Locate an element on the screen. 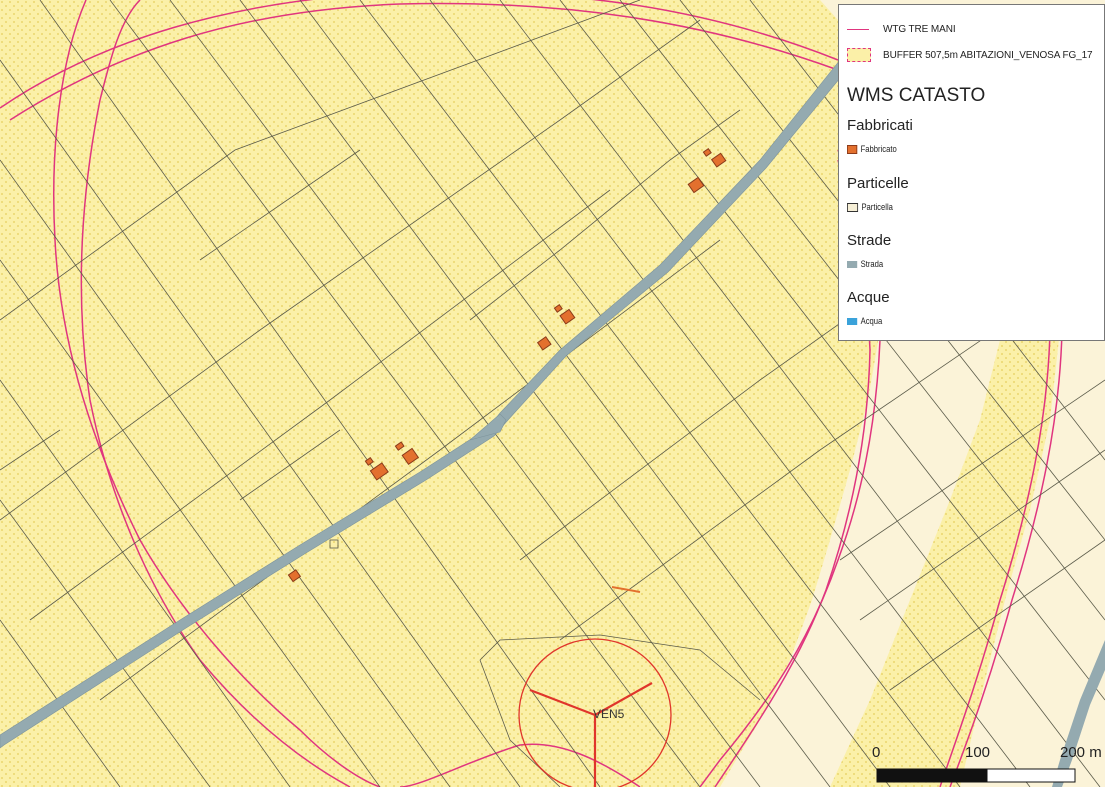 This screenshot has width=1105, height=787. turbine-ven5-label: VEN5 is located at coordinates (609, 714).